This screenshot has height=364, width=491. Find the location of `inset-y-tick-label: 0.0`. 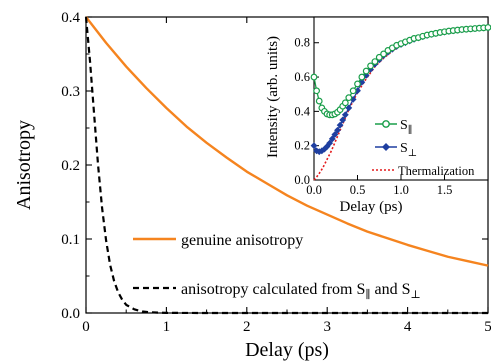

inset-y-tick-label: 0.0 is located at coordinates (302, 180).